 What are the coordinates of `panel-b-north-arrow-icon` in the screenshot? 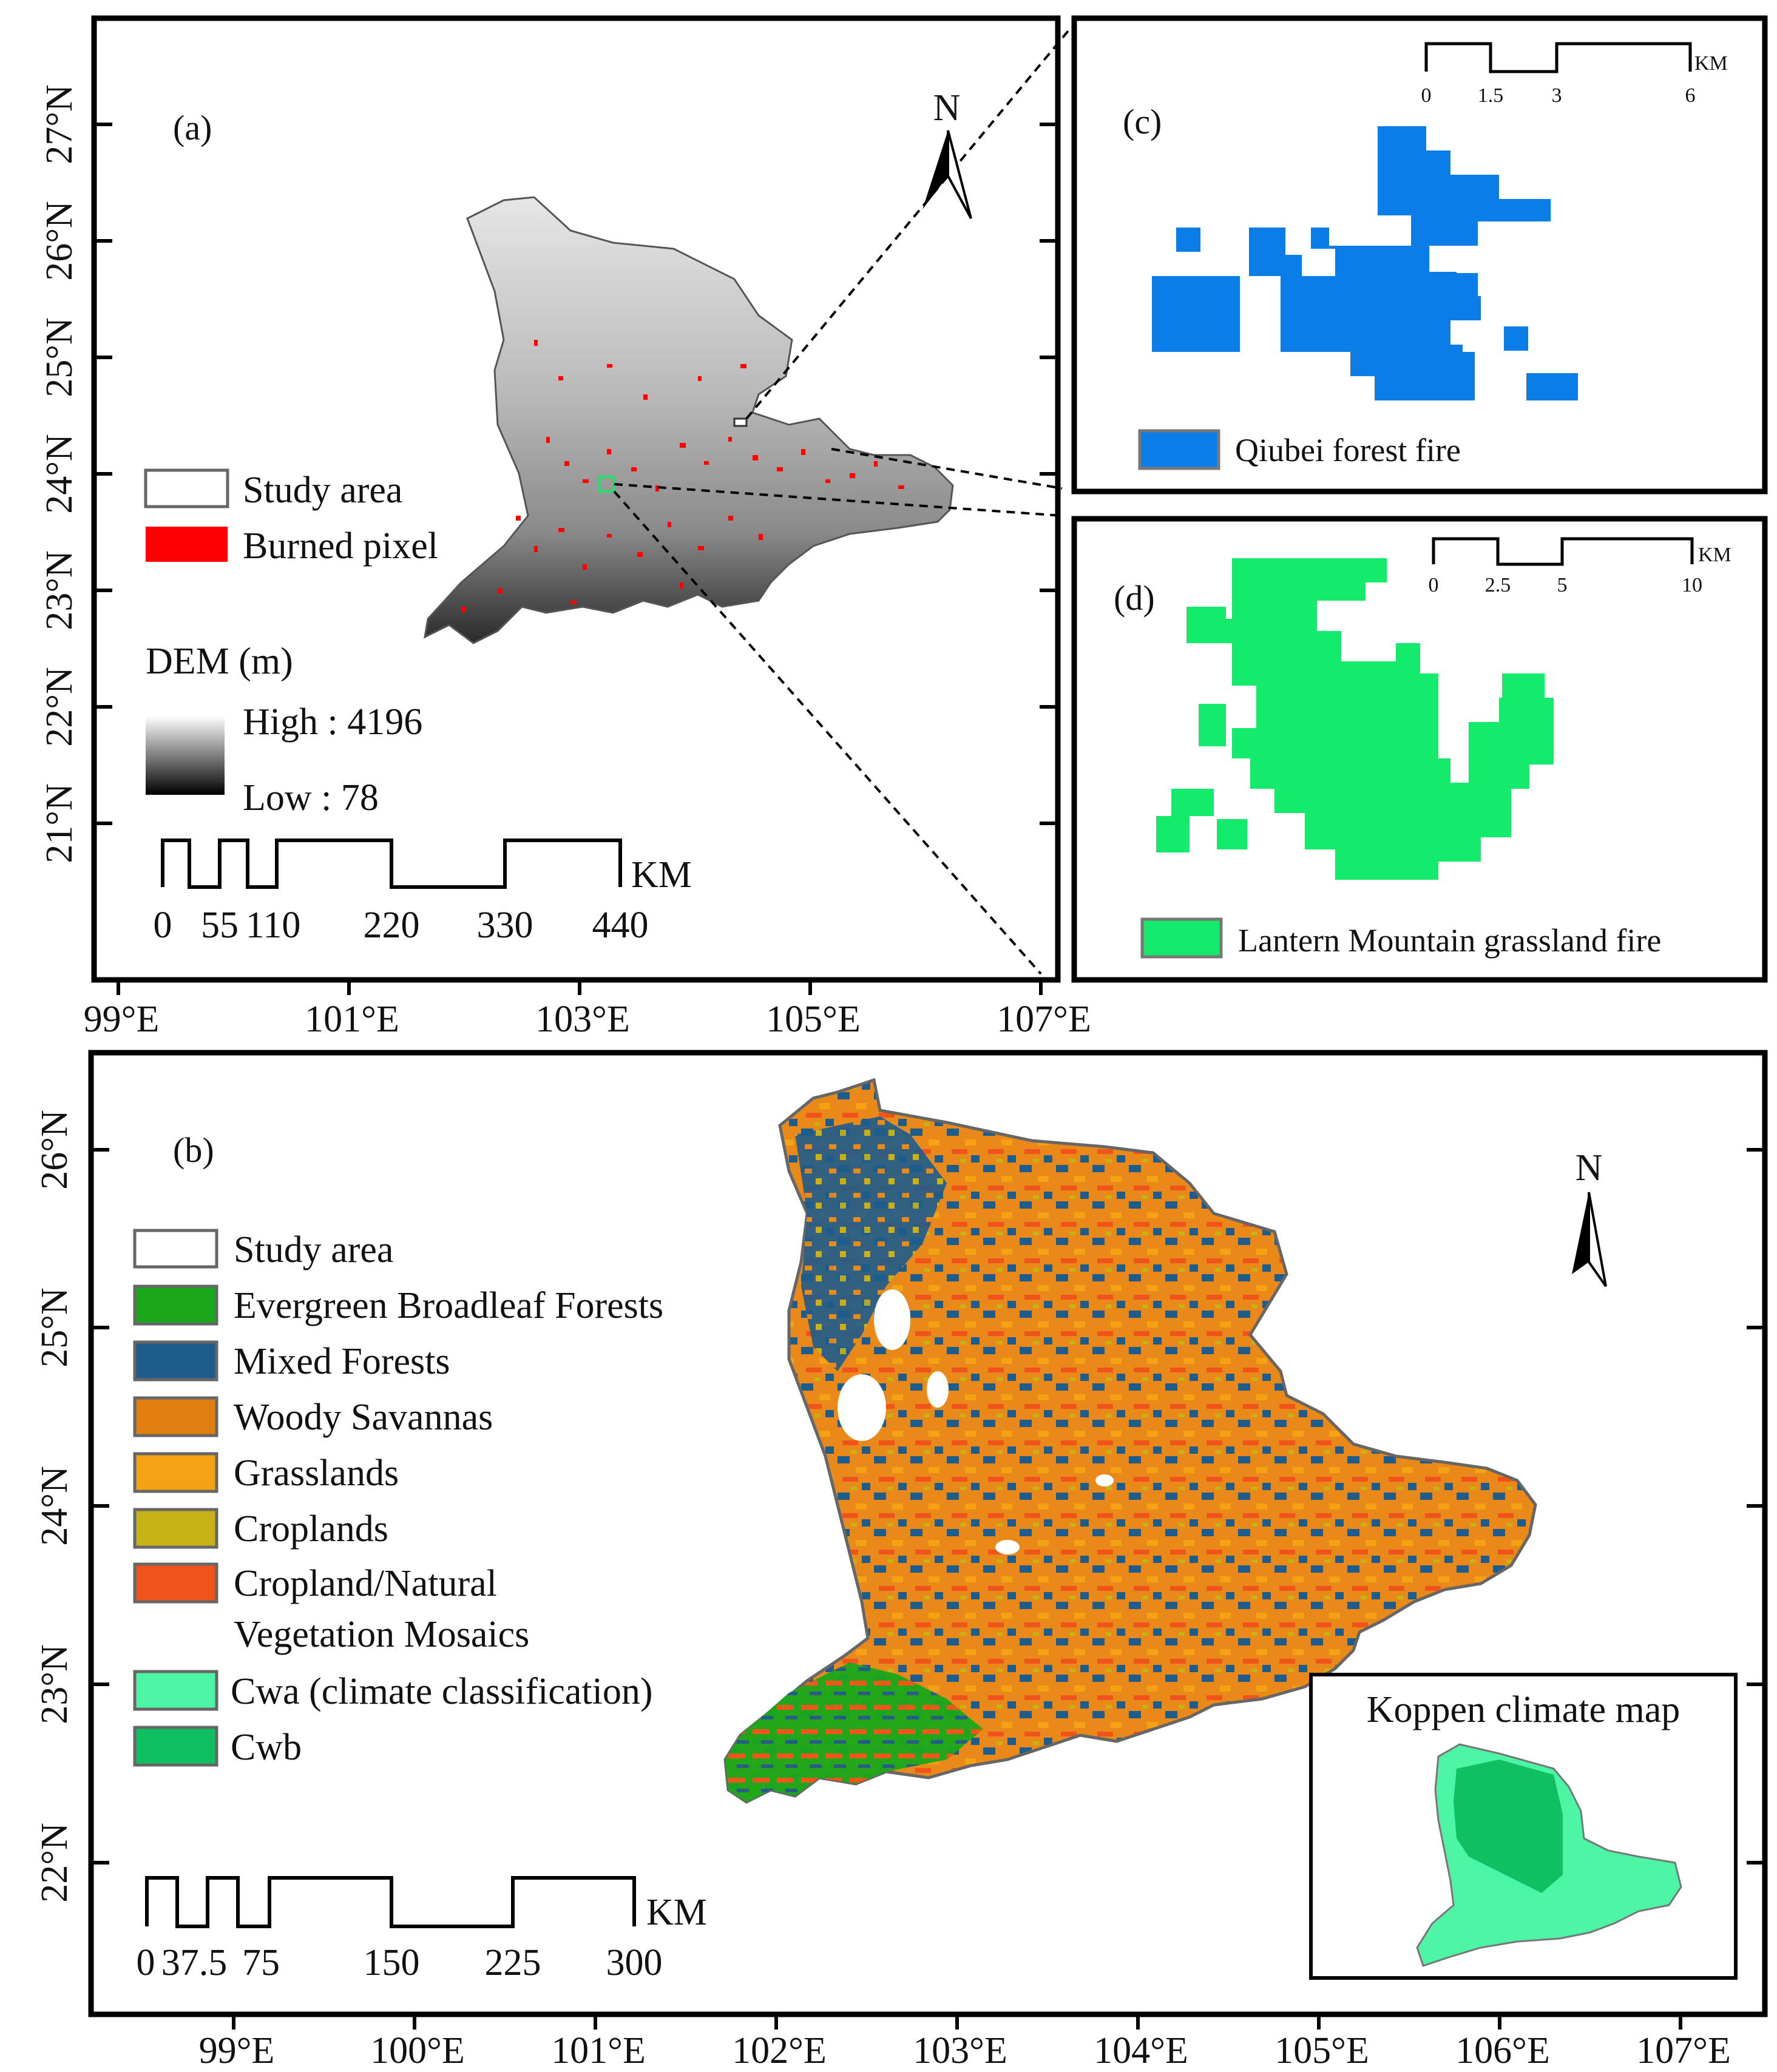 It's located at (1589, 1239).